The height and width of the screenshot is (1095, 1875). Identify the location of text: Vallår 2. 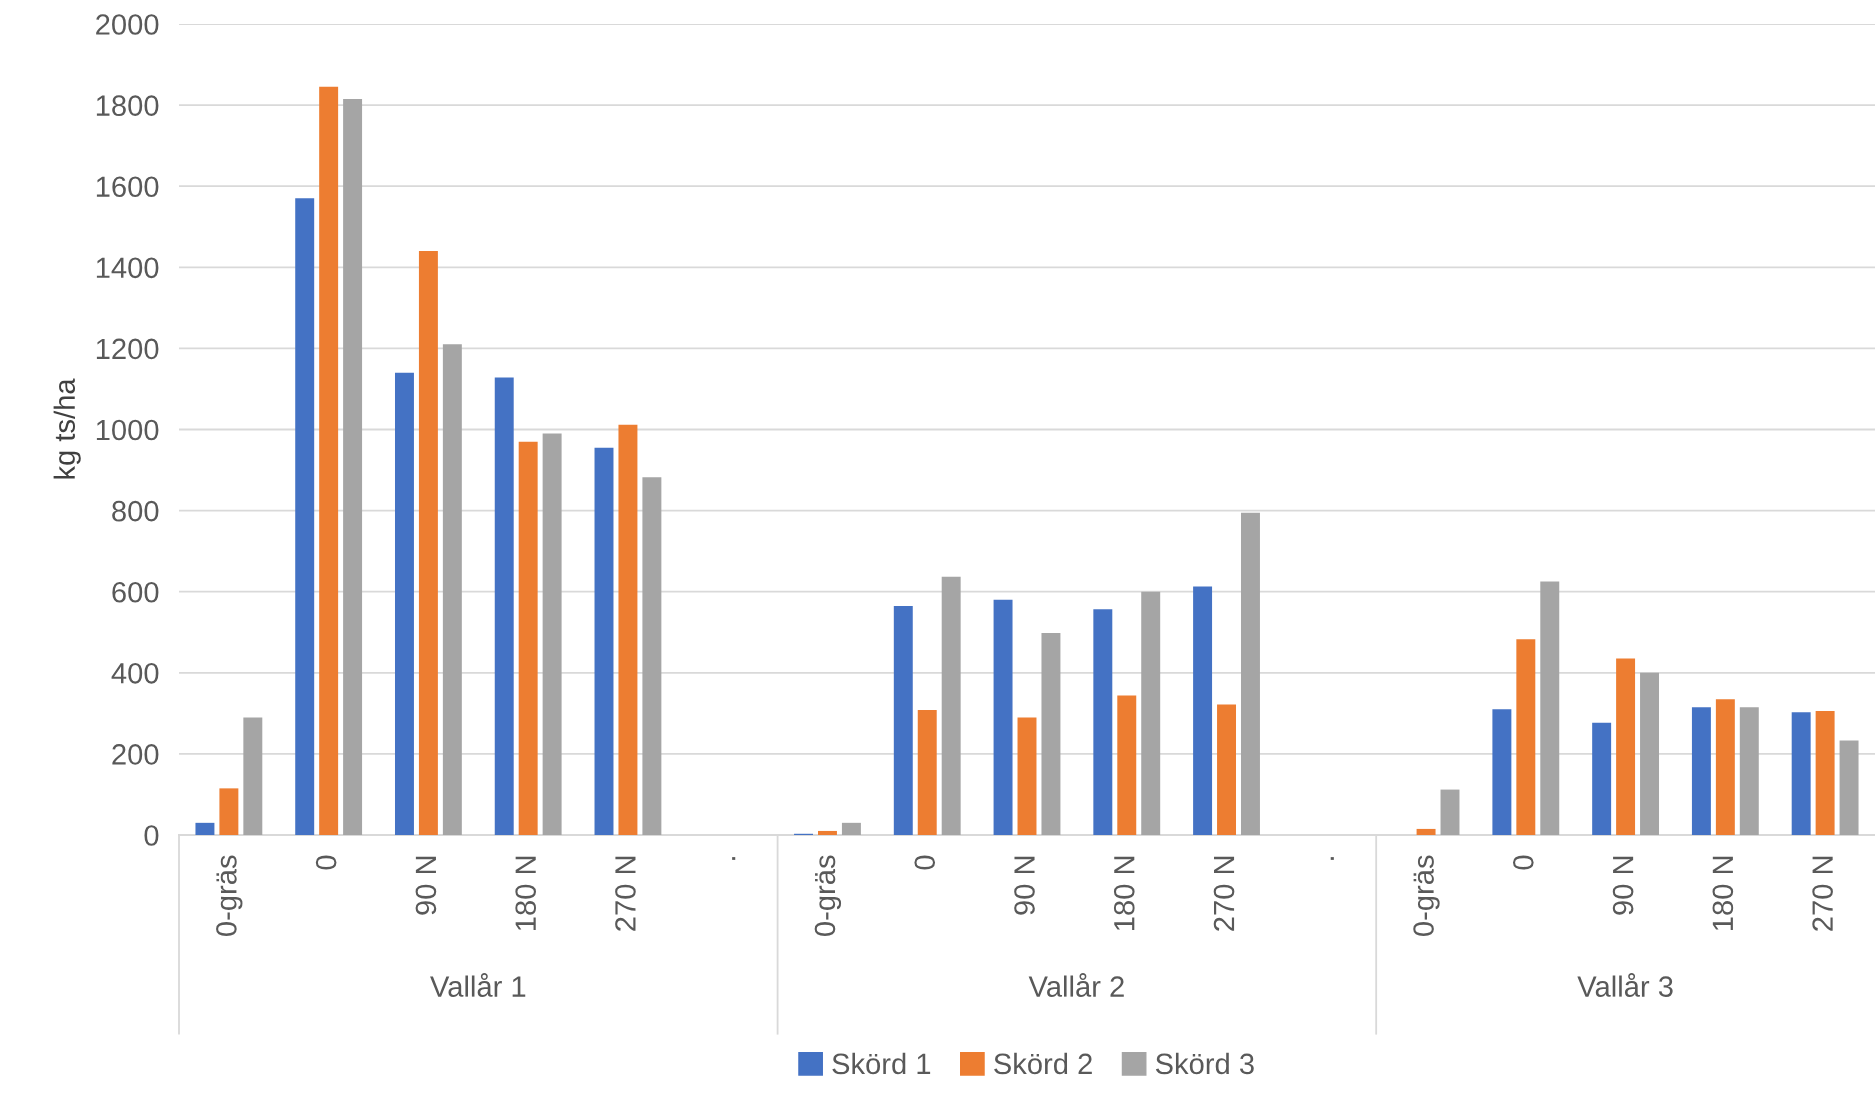
(1076, 985).